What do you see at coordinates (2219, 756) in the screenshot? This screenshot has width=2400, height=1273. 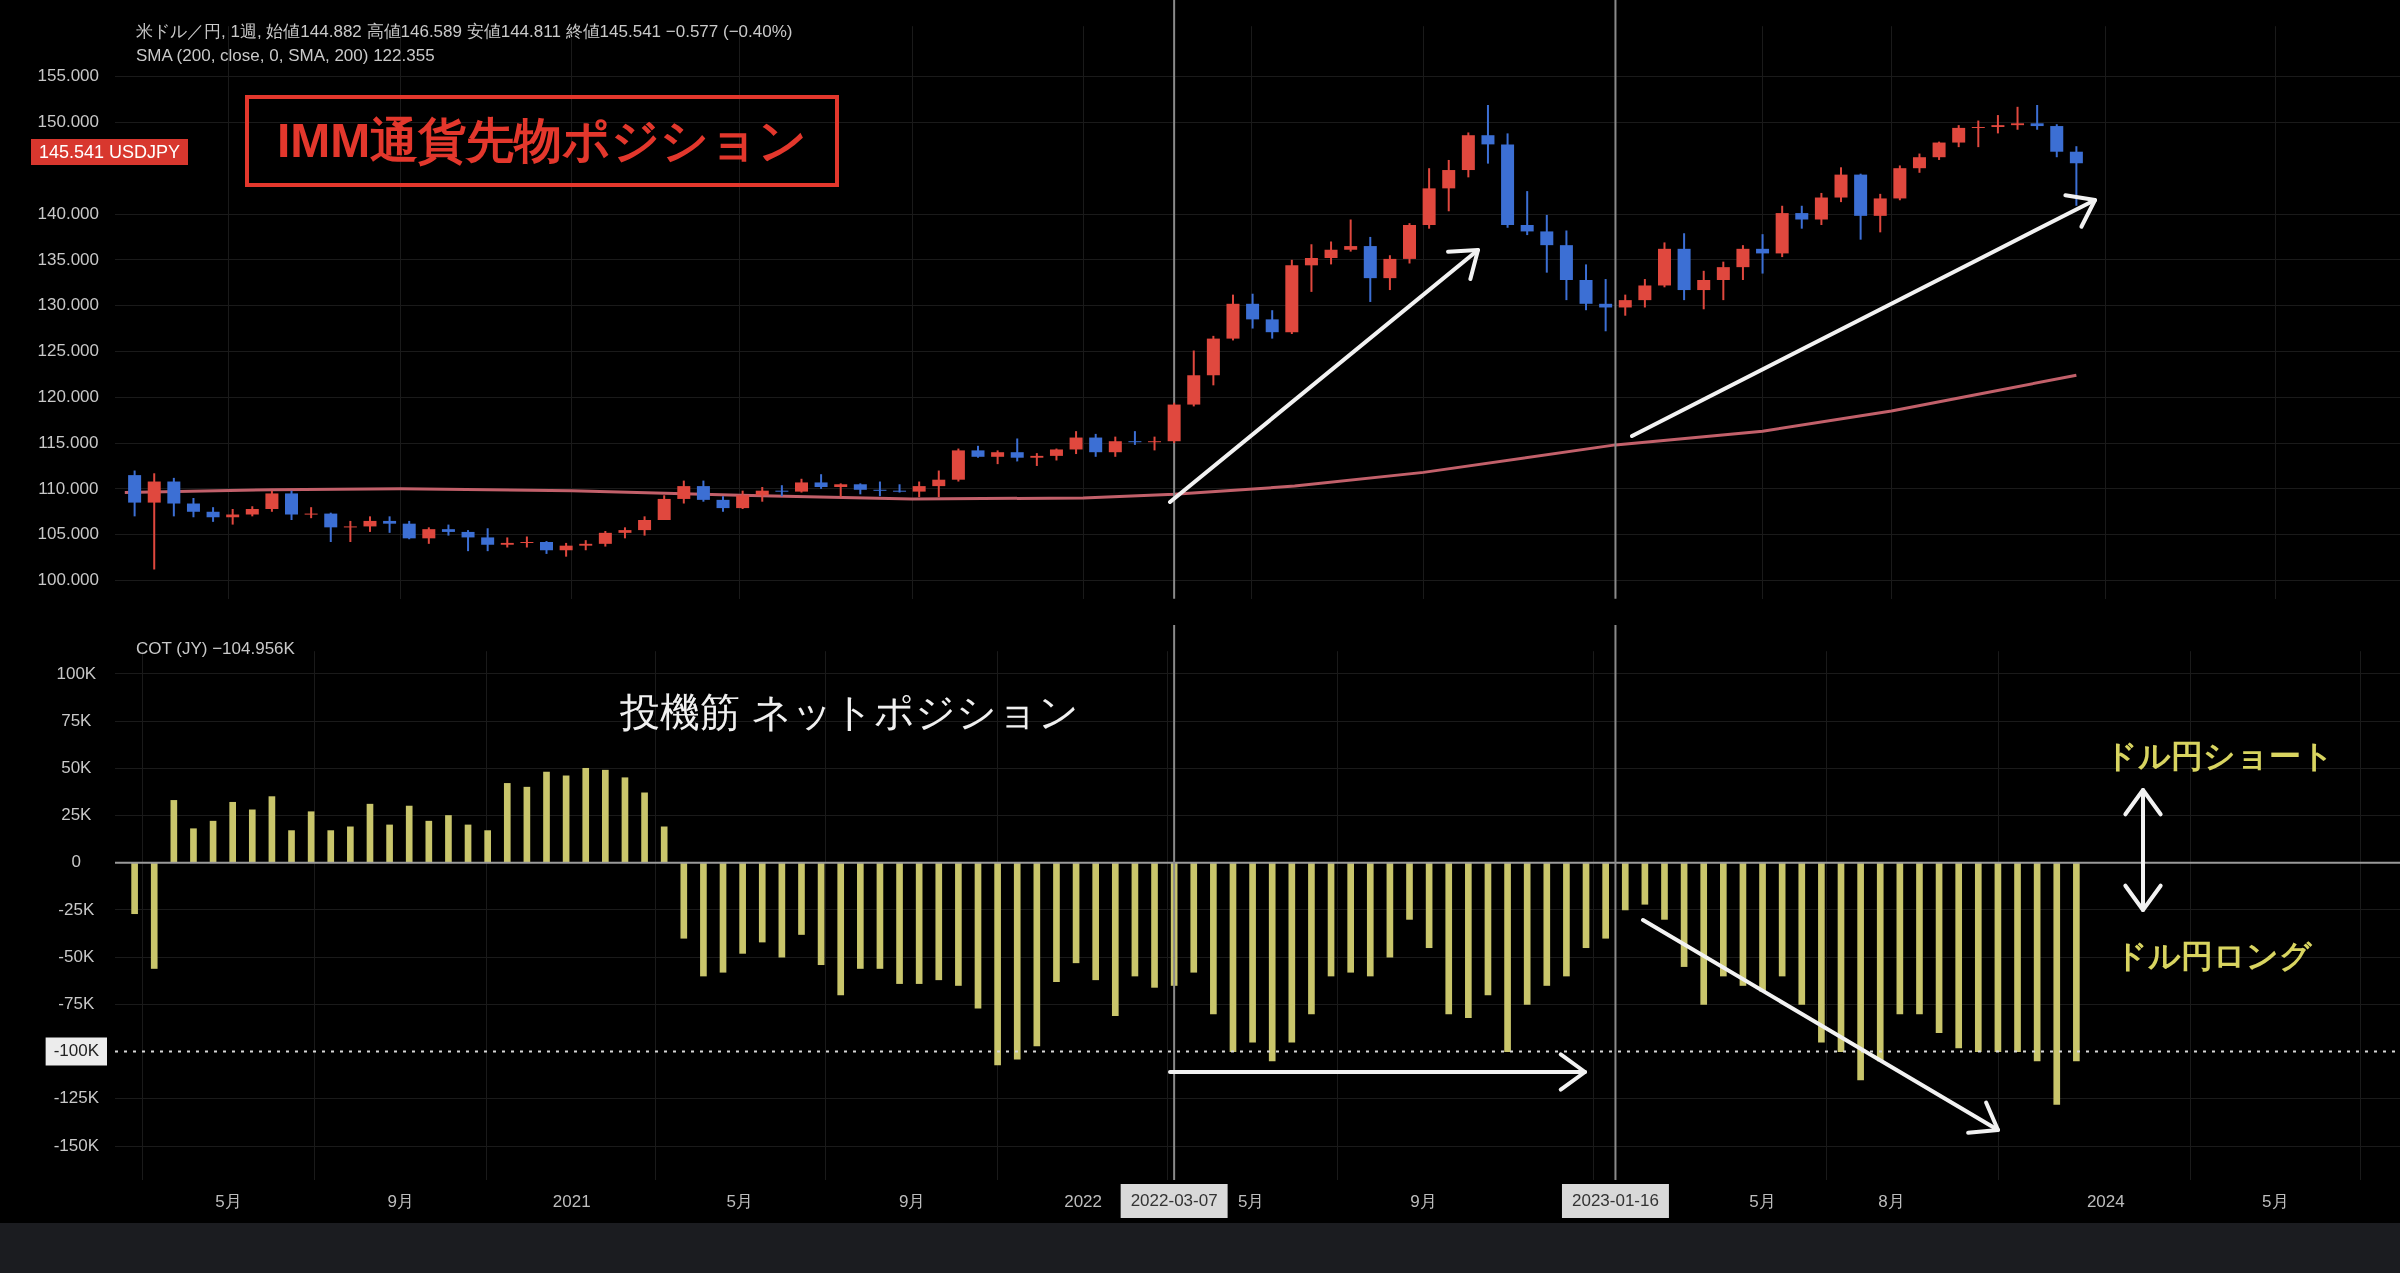 I see `annotation: ドル円ショート` at bounding box center [2219, 756].